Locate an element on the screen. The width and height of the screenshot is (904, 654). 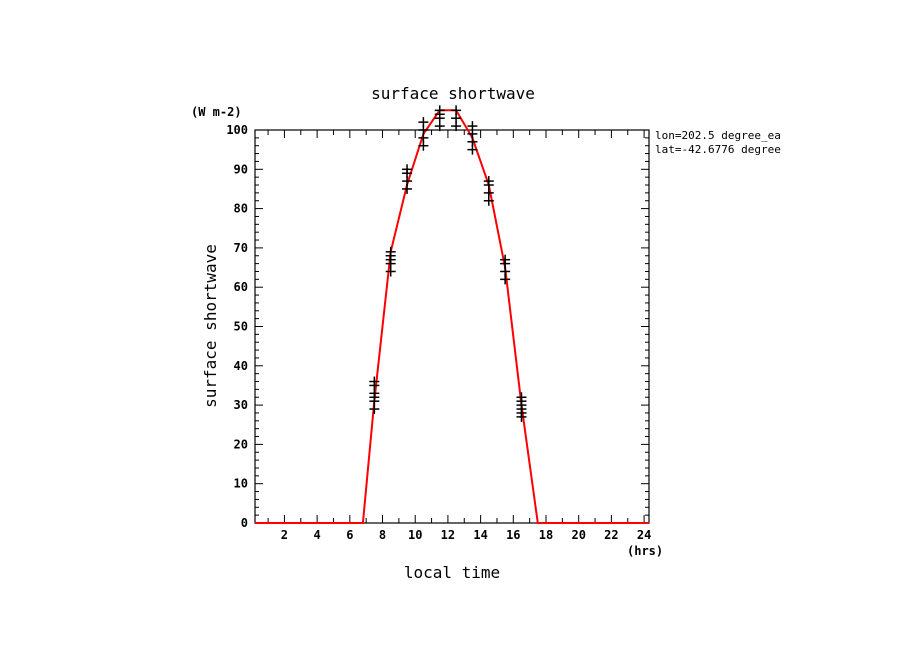
y-tick-label: 70 is located at coordinates (241, 248).